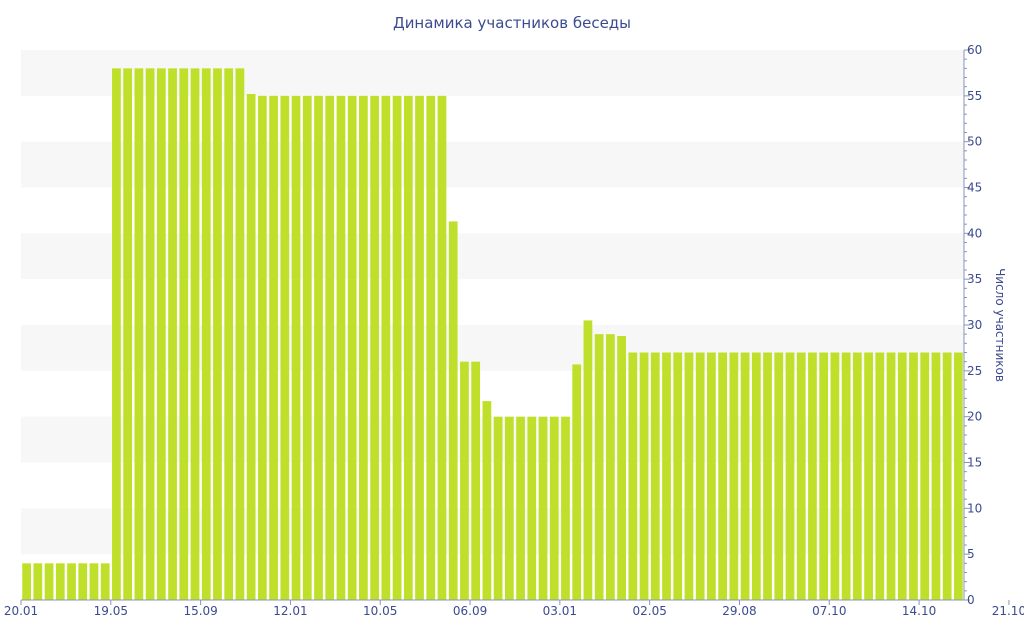  What do you see at coordinates (111, 611) in the screenshot?
I see `x-tick-label: 19.05` at bounding box center [111, 611].